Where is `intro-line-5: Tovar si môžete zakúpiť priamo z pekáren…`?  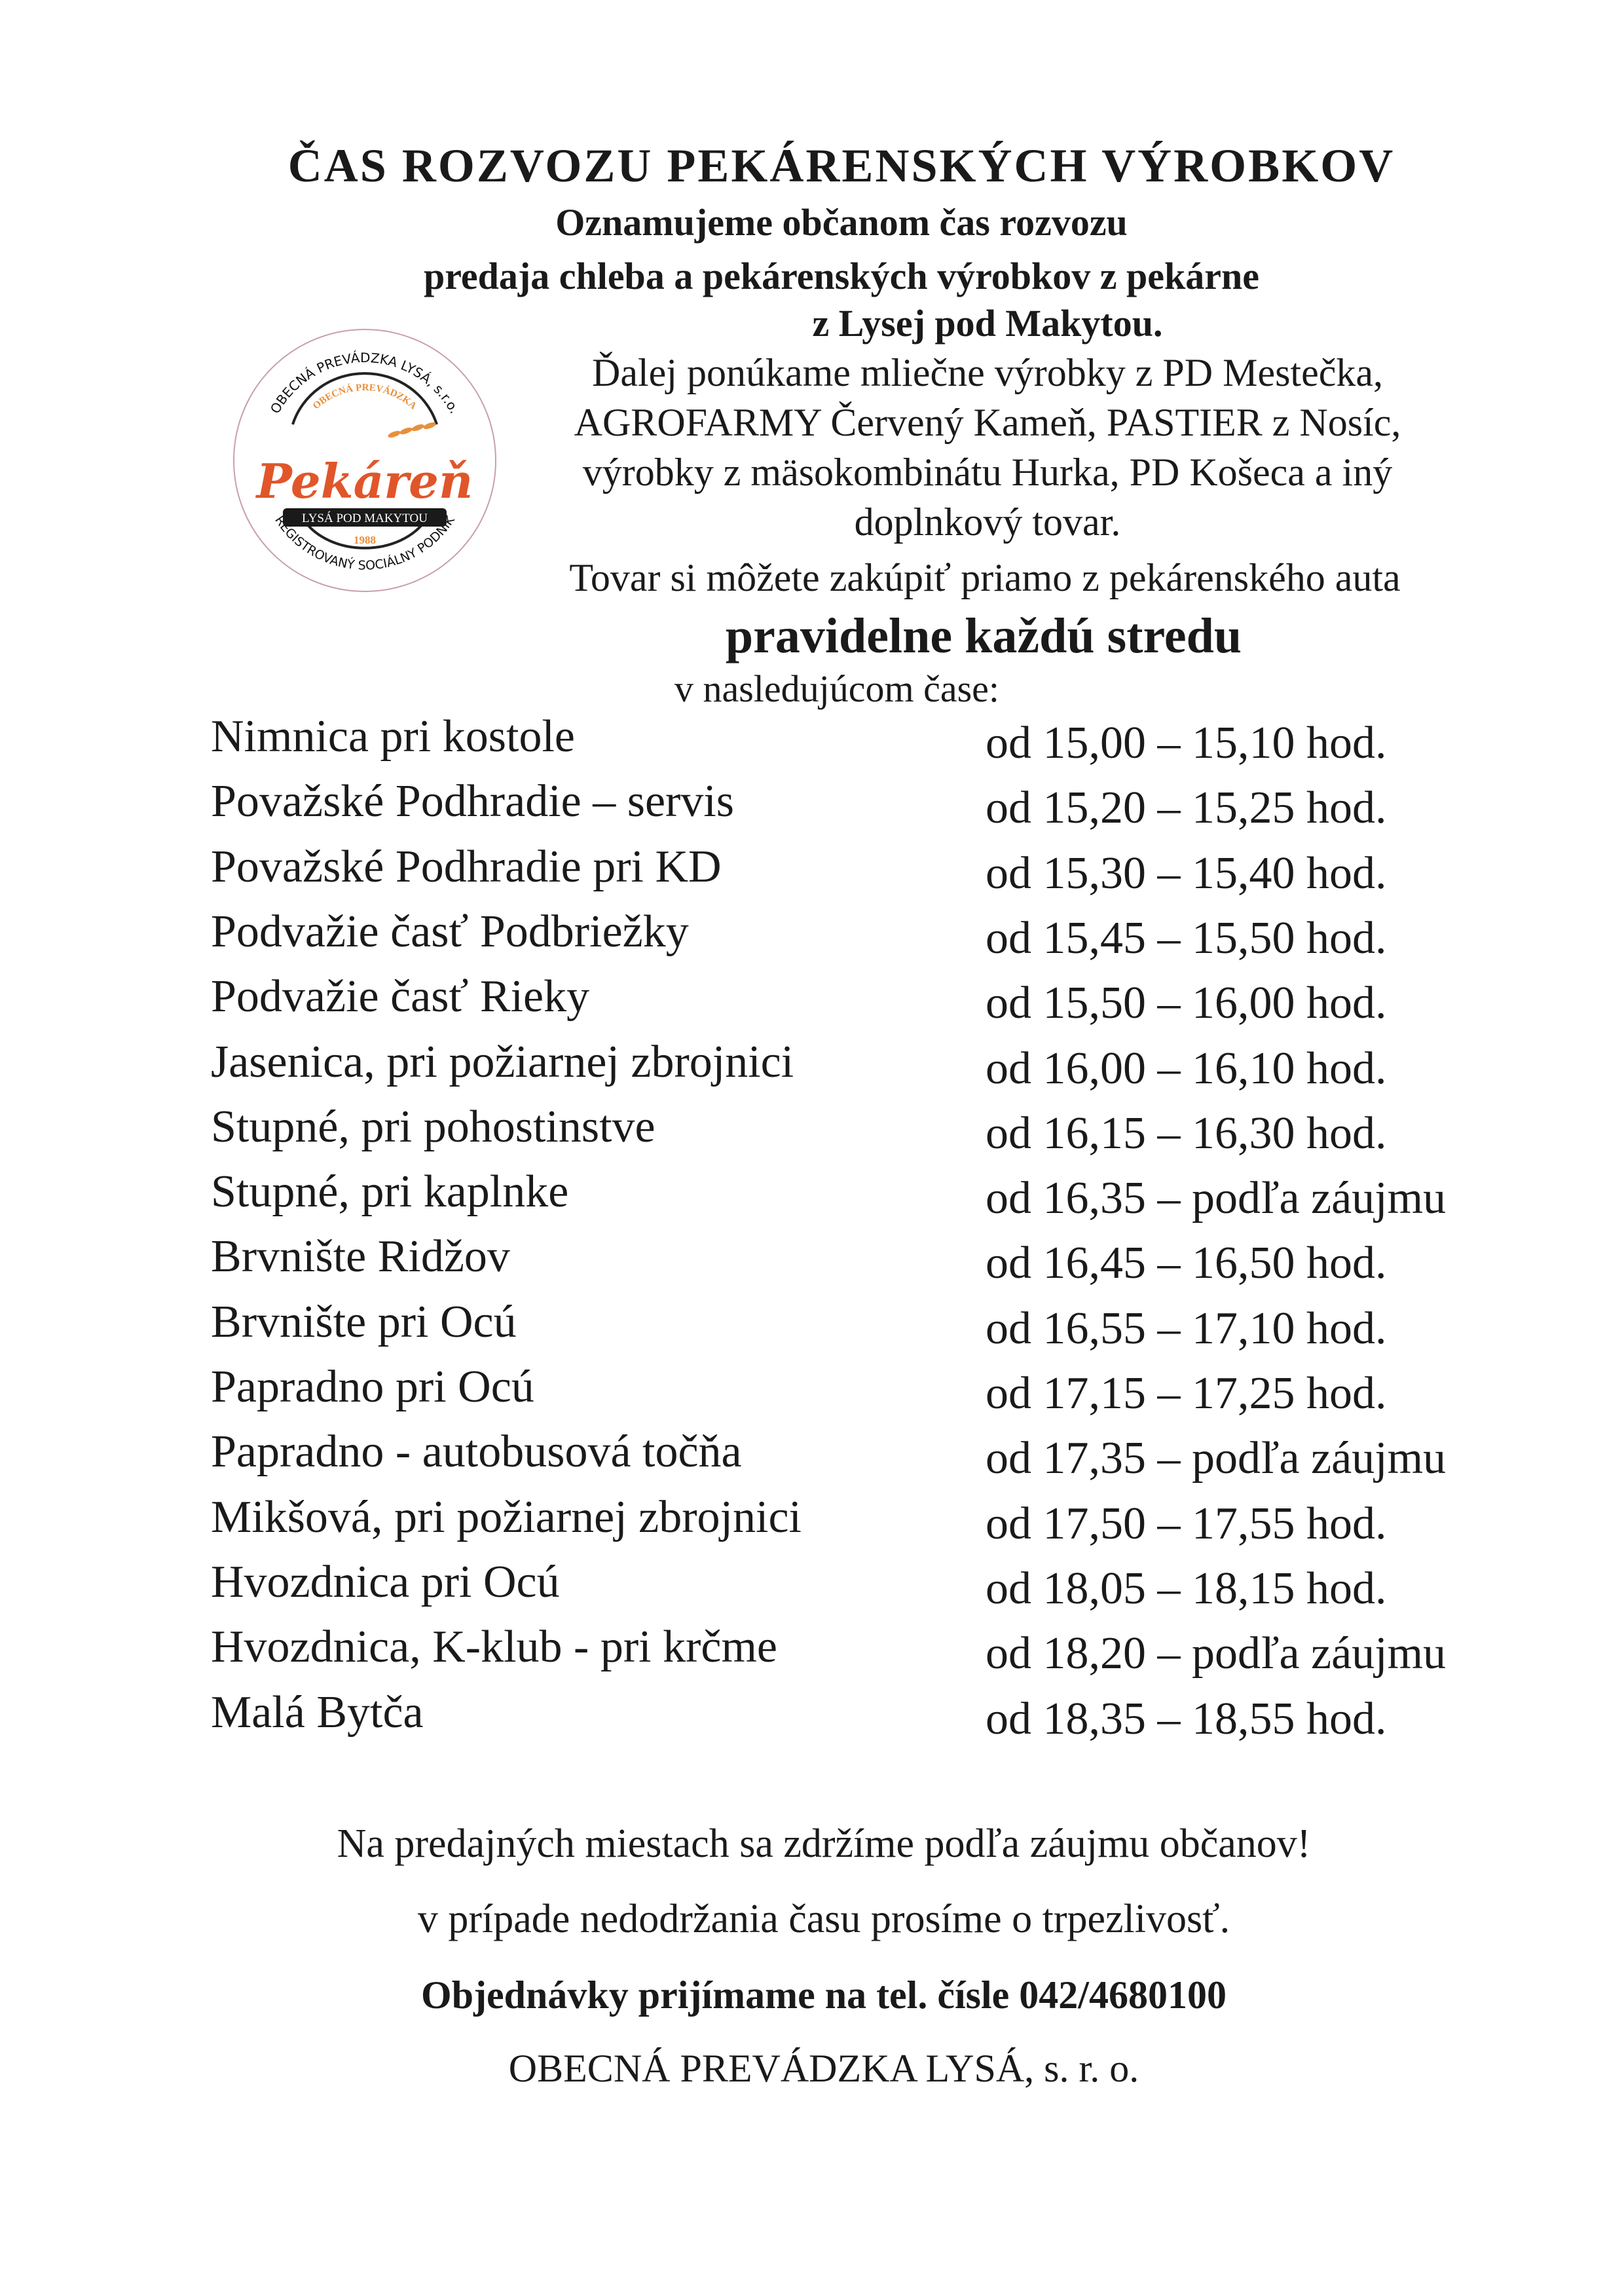 intro-line-5: Tovar si môžete zakúpiť priamo z pekáren… is located at coordinates (985, 577).